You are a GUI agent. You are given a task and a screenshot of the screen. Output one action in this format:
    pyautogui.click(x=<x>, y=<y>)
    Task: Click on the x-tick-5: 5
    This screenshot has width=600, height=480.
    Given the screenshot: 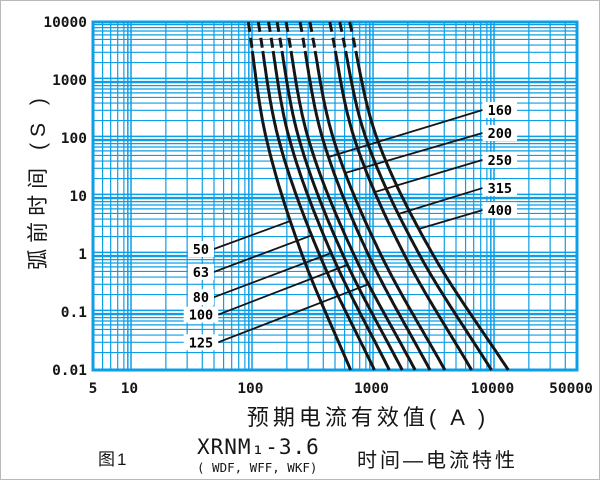 What is the action you would take?
    pyautogui.click(x=93, y=389)
    